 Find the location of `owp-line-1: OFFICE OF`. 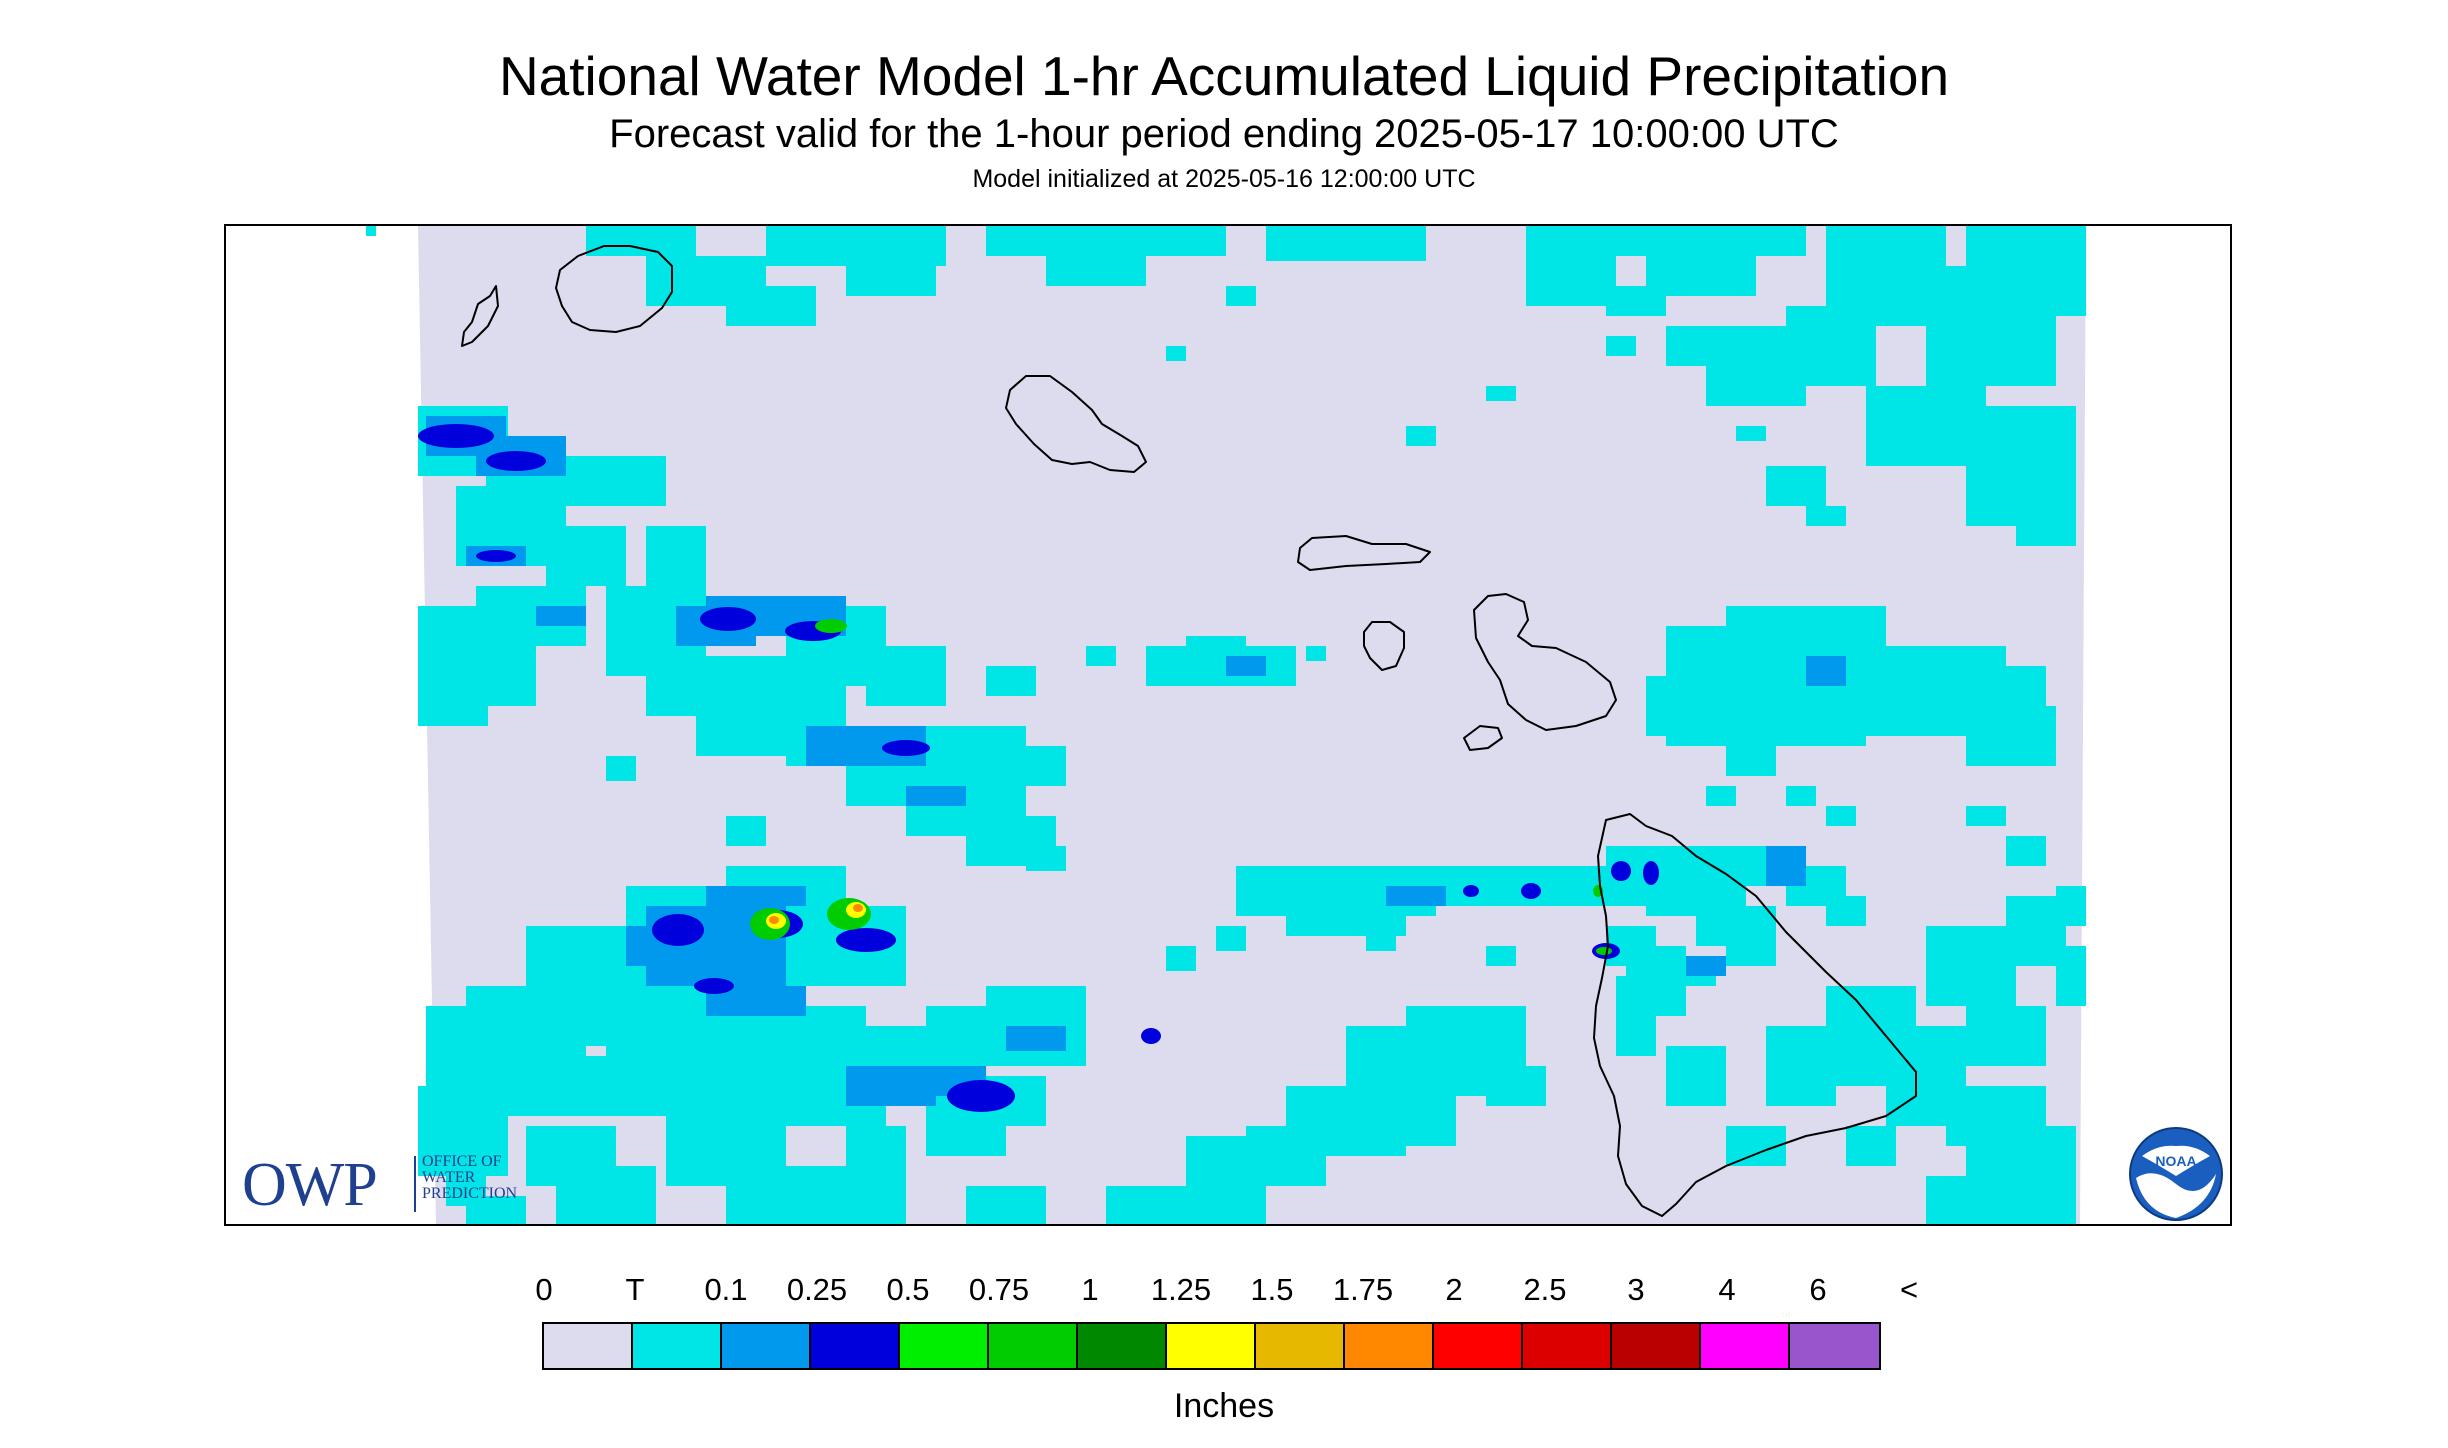

owp-line-1: OFFICE OF is located at coordinates (462, 1161).